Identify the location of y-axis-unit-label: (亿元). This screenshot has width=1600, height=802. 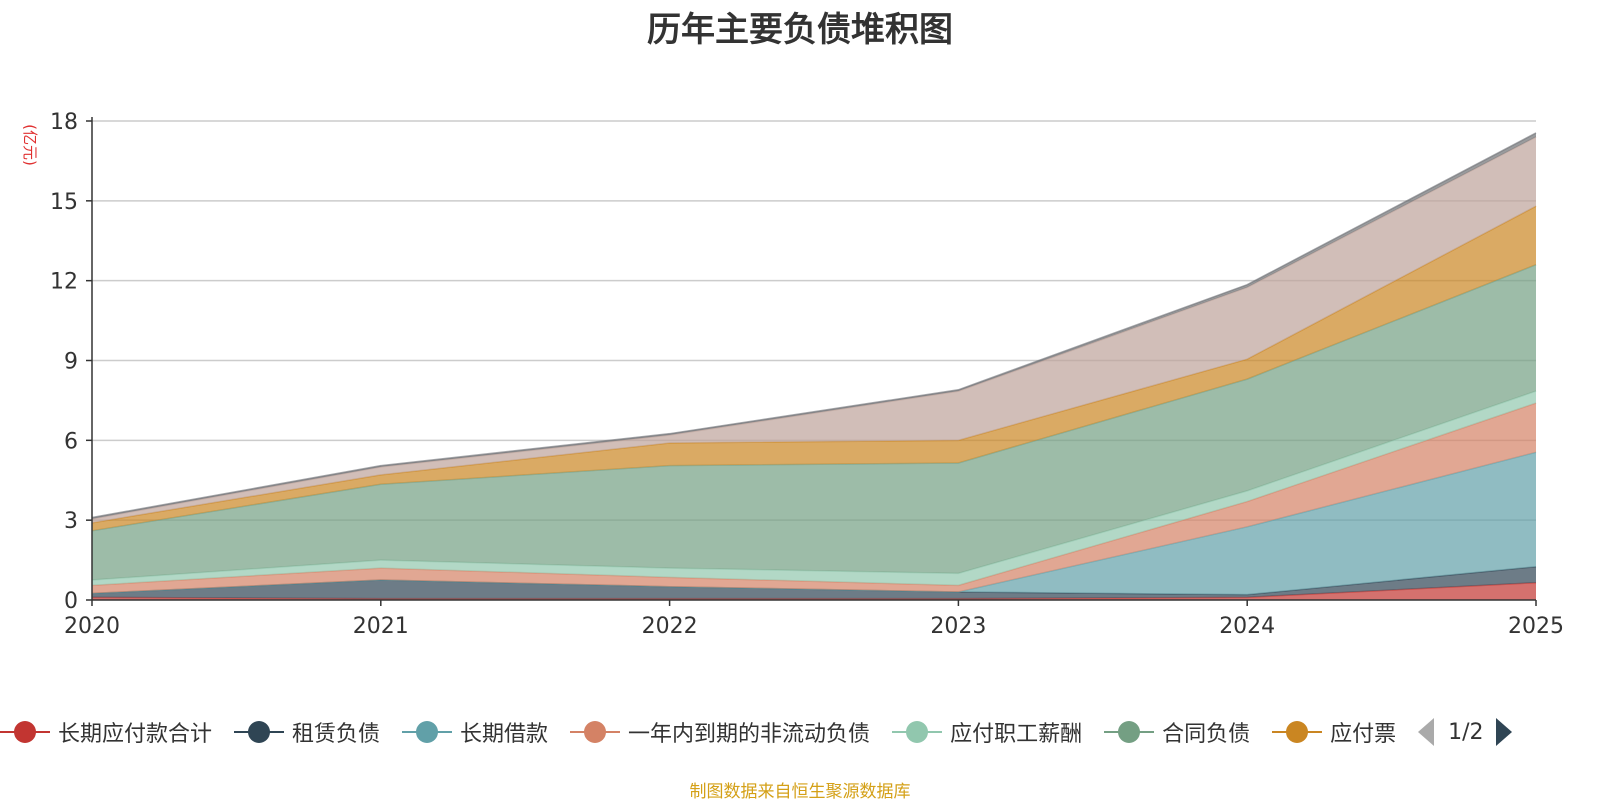
(30, 145).